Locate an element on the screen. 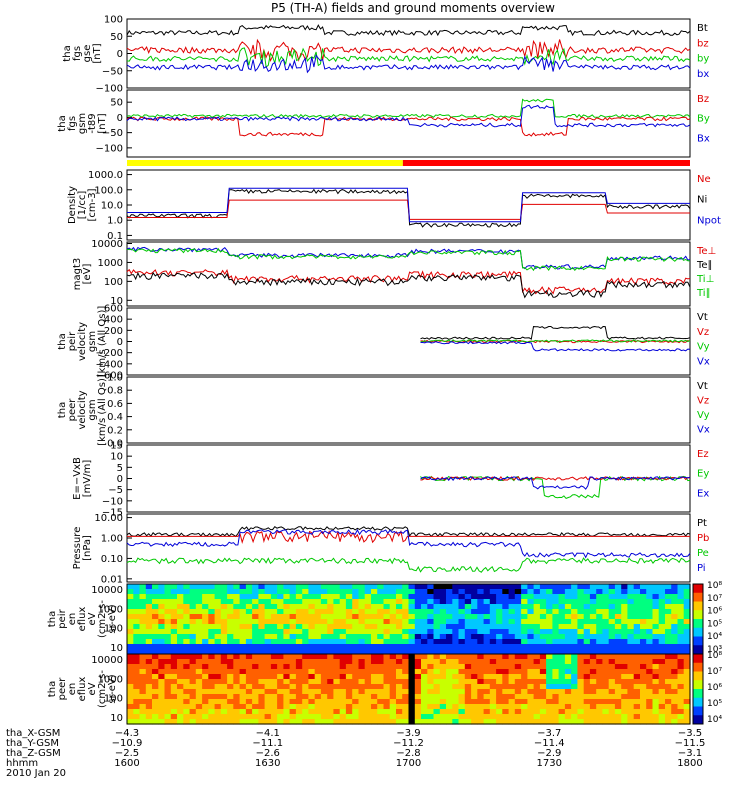 The height and width of the screenshot is (800, 750). y-tick-label: −600 is located at coordinates (109, 376).